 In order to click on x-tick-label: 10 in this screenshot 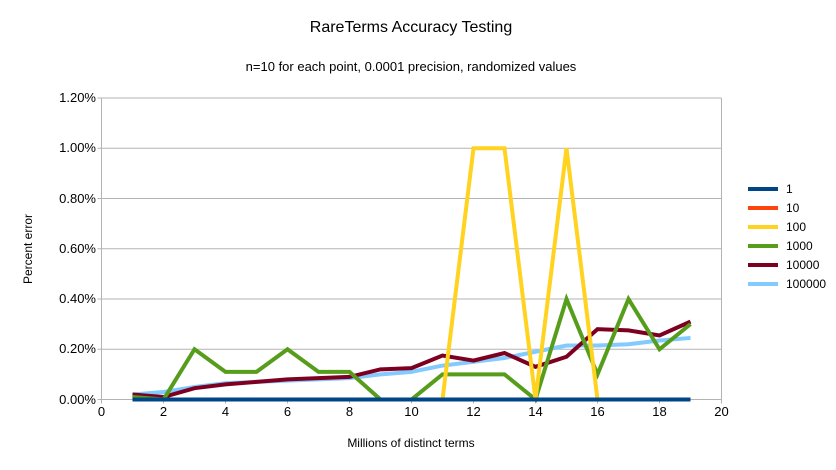, I will do `click(411, 411)`.